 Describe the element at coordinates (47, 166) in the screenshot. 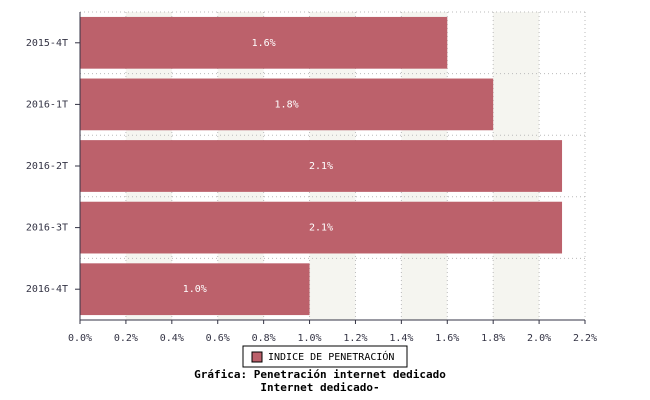

I see `y-tick-label: 2016-2T` at that location.